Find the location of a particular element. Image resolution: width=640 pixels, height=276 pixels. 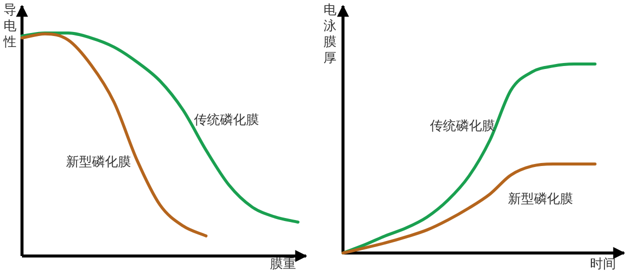

x-axis-title: 时间 is located at coordinates (603, 264).